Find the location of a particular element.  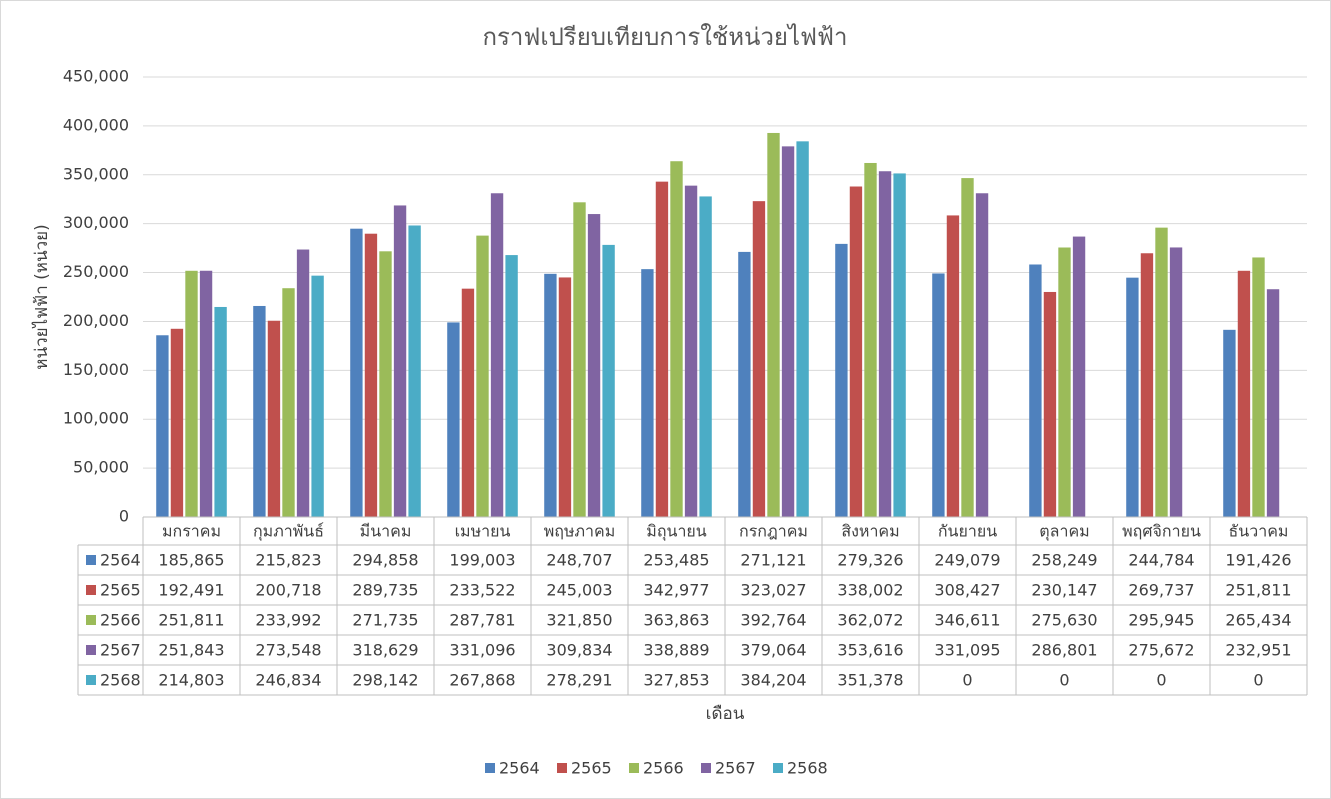

legend-label: 2566 is located at coordinates (663, 768).